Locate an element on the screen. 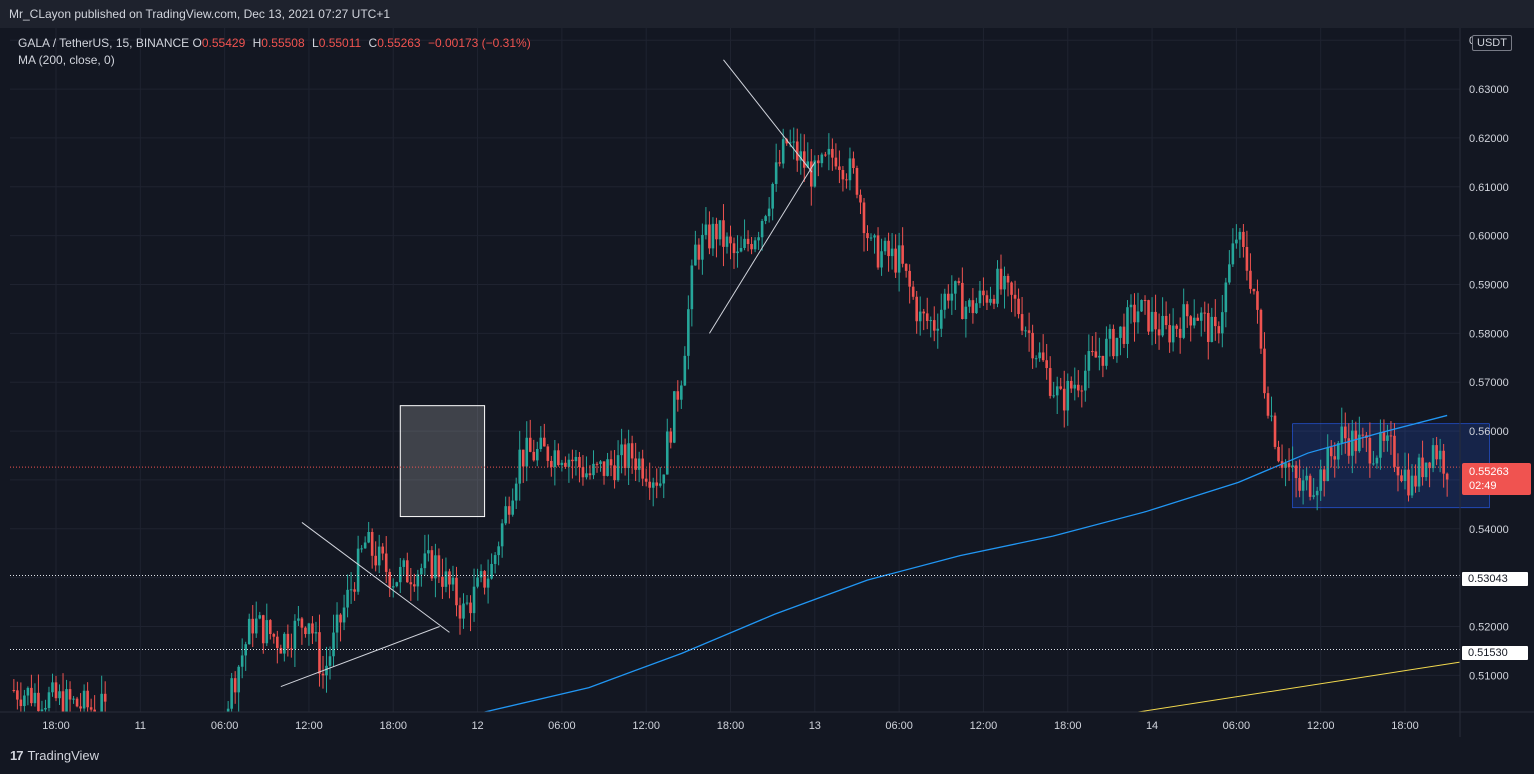 Image resolution: width=1534 pixels, height=774 pixels. y-tick-label: 0.51000 is located at coordinates (1489, 676).